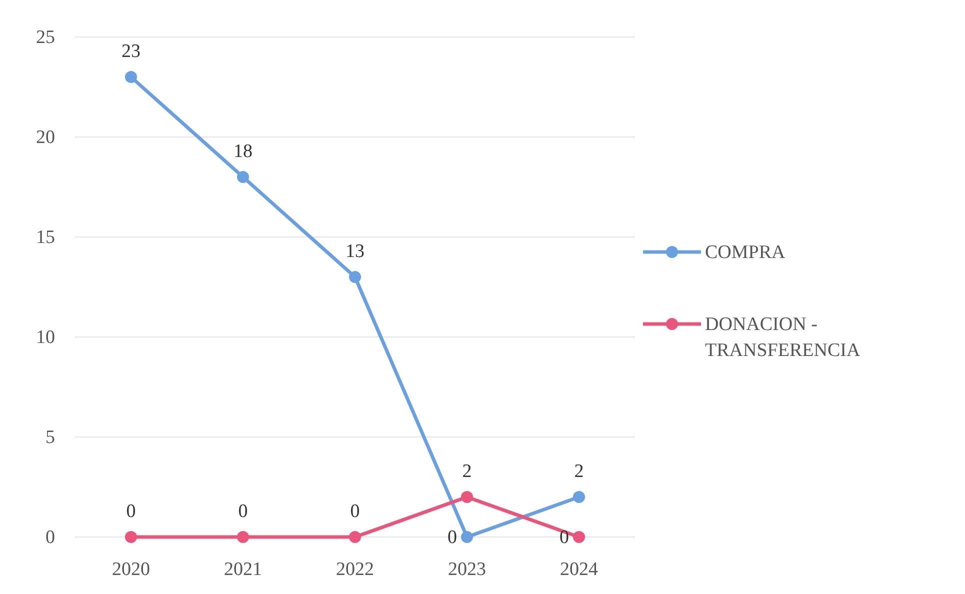  Describe the element at coordinates (45, 337) in the screenshot. I see `y-tick-label: 10` at that location.